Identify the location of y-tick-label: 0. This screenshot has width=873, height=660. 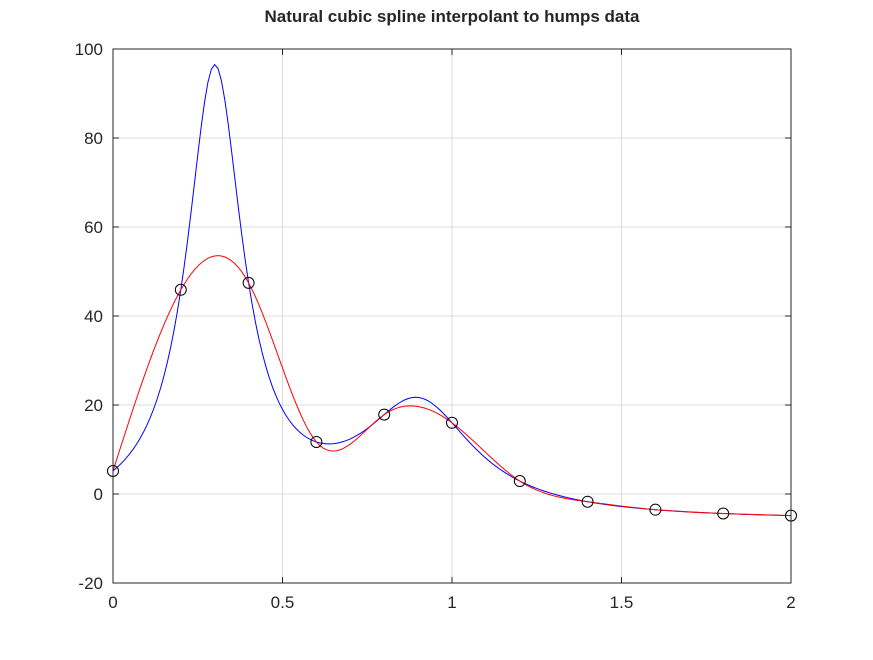
(98, 494).